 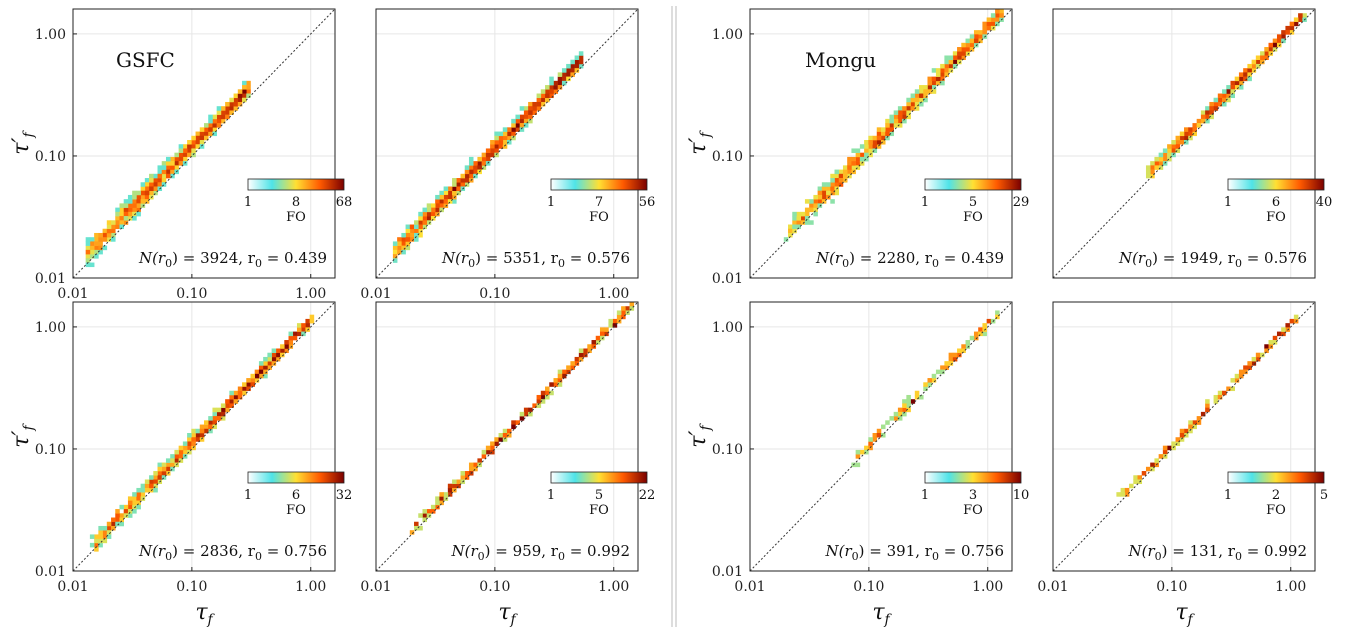 I want to click on colorbar-label: FO, so click(x=599, y=217).